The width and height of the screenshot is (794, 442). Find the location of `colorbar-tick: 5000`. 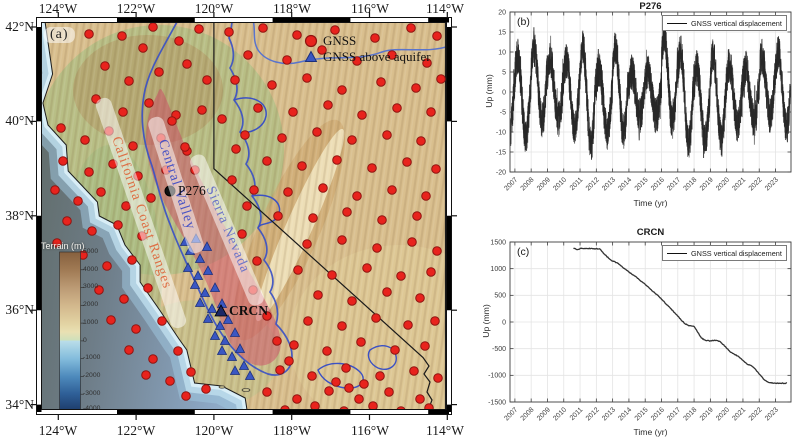

colorbar-tick: 5000 is located at coordinates (91, 251).